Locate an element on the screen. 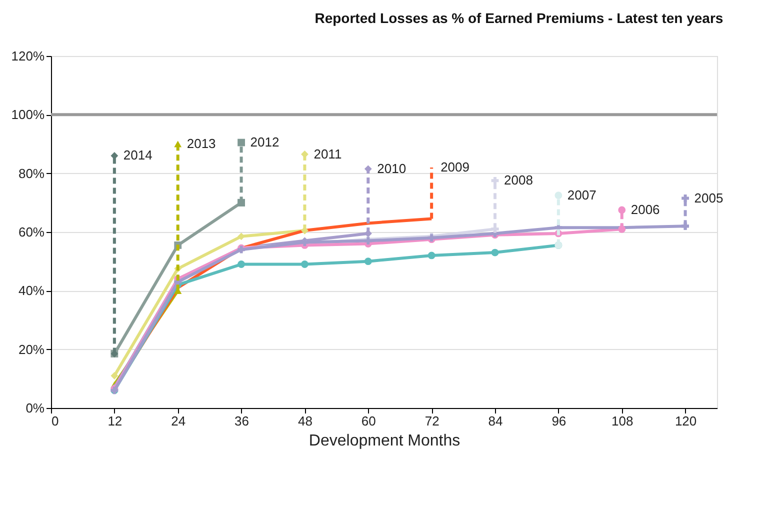  y-tick-label: 80% is located at coordinates (31, 173).